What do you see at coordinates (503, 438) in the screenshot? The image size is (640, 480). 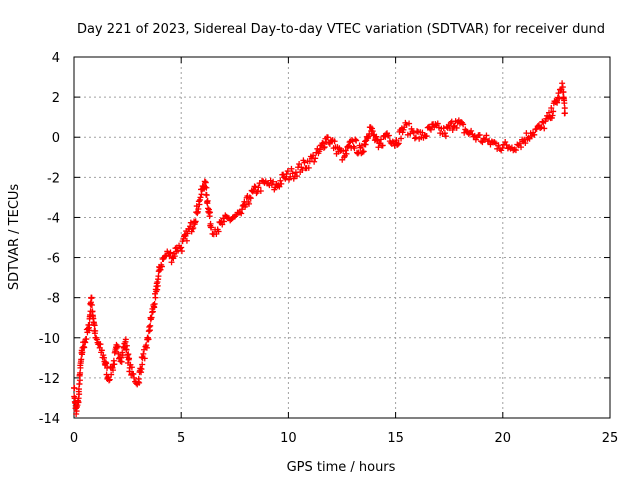 I see `x-tick-label: 20` at bounding box center [503, 438].